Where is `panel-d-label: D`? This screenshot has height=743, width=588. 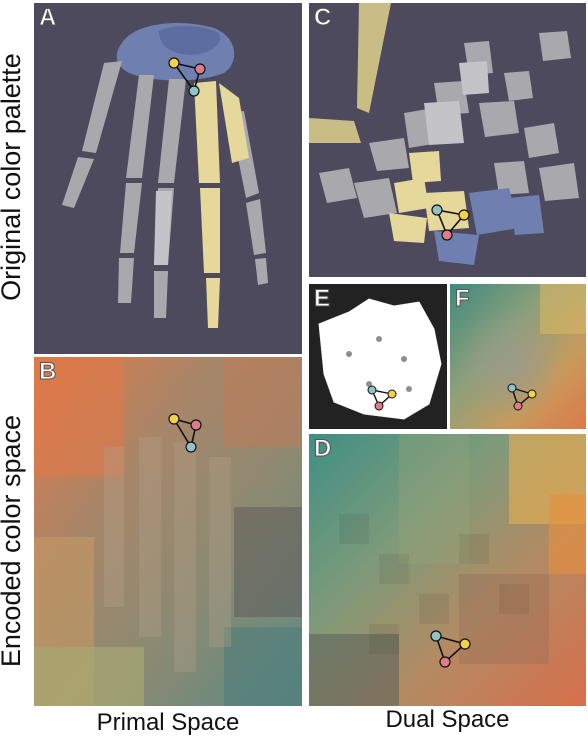
panel-d-label: D is located at coordinates (322, 449).